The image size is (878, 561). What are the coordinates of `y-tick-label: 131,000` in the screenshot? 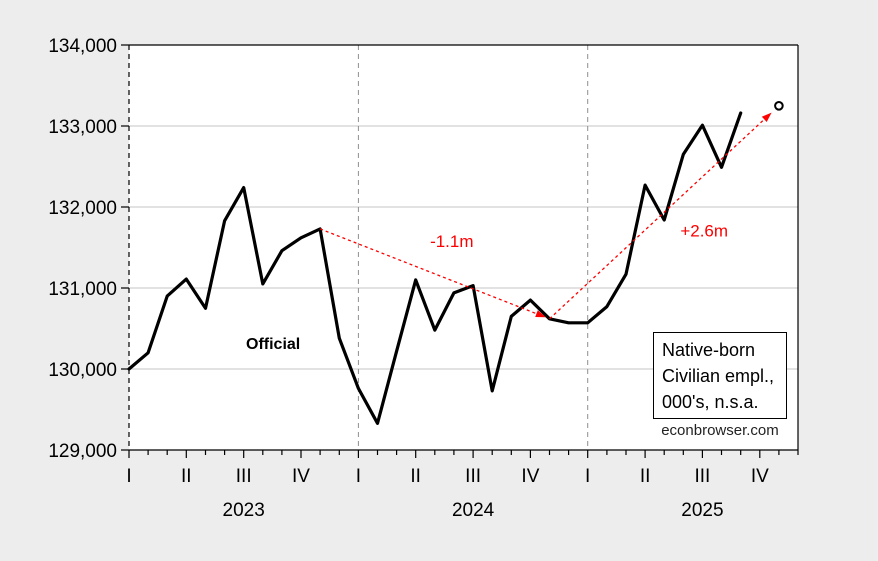 It's located at (82, 289).